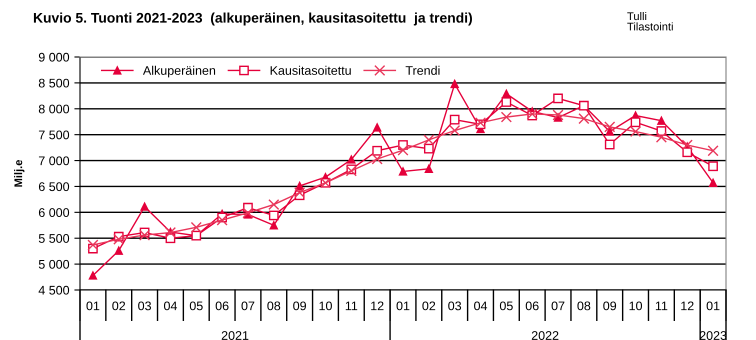 The height and width of the screenshot is (340, 756). What do you see at coordinates (54, 264) in the screenshot?
I see `y-tick-label: 5 000` at bounding box center [54, 264].